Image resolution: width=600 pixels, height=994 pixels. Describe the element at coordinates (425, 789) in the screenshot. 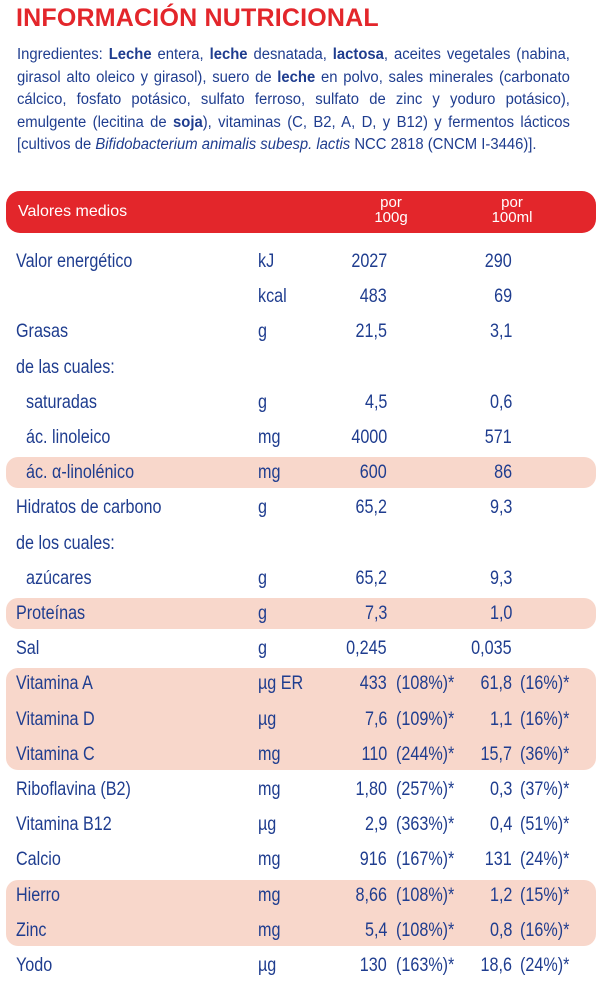

I see `percent-100g: (257%)*` at that location.